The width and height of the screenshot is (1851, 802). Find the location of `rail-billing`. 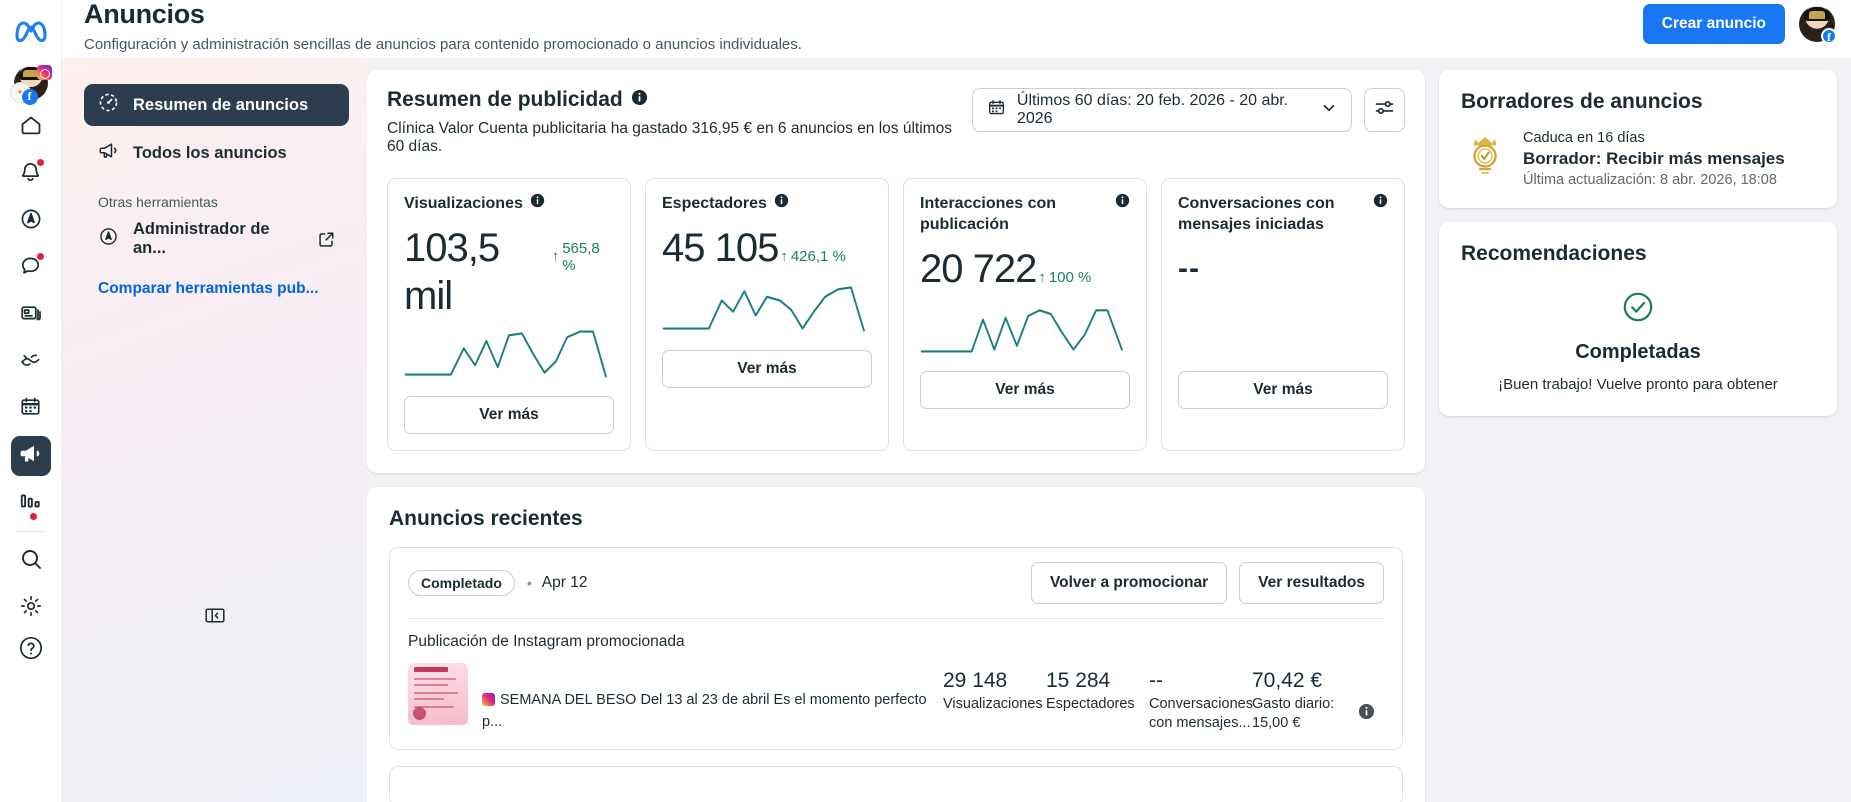

rail-billing is located at coordinates (31, 315).